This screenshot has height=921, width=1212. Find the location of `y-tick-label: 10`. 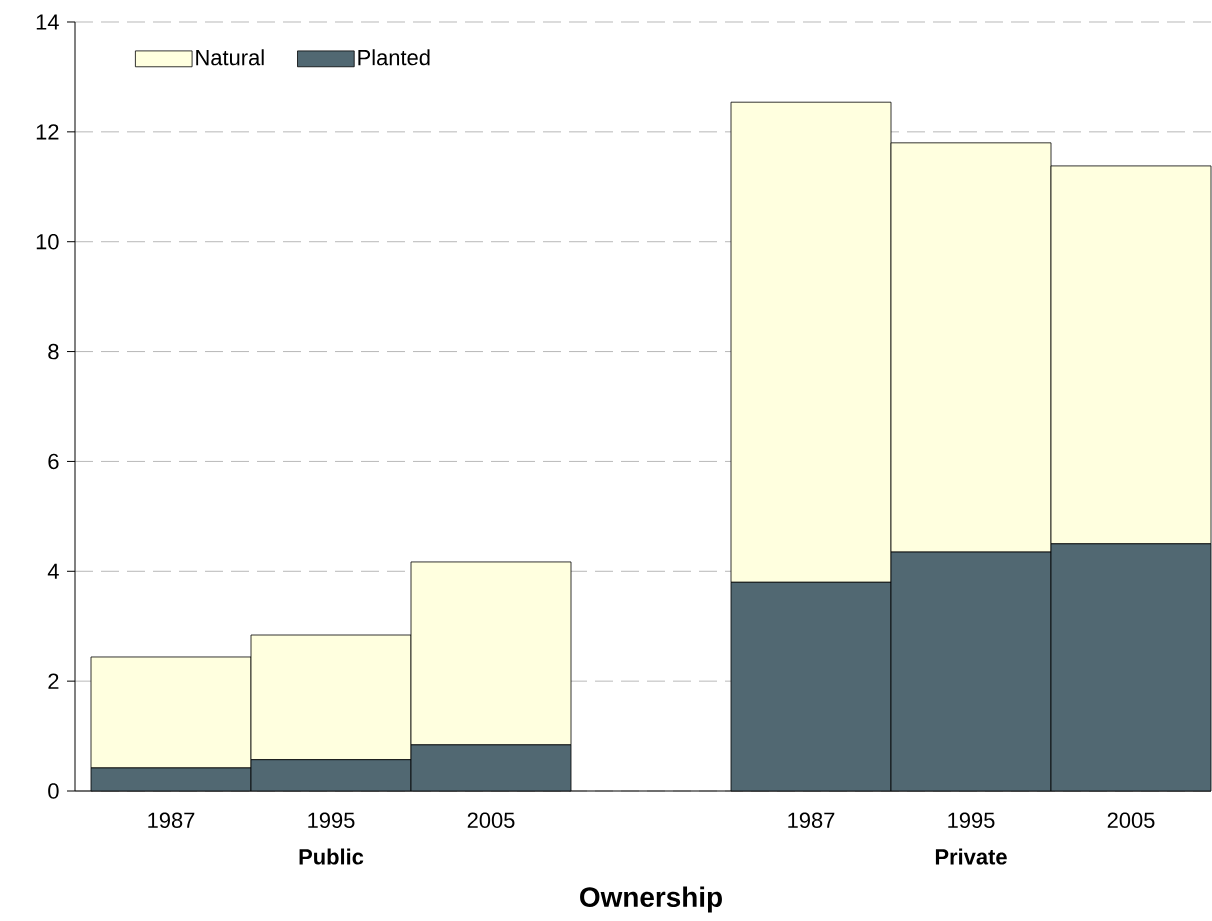

y-tick-label: 10 is located at coordinates (47, 241).